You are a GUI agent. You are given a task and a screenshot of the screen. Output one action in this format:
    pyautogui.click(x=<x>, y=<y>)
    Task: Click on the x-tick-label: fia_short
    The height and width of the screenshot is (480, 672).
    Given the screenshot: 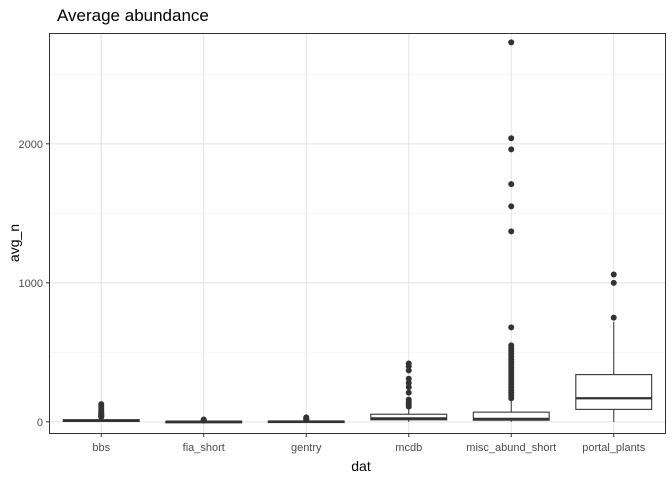 What is the action you would take?
    pyautogui.click(x=204, y=448)
    